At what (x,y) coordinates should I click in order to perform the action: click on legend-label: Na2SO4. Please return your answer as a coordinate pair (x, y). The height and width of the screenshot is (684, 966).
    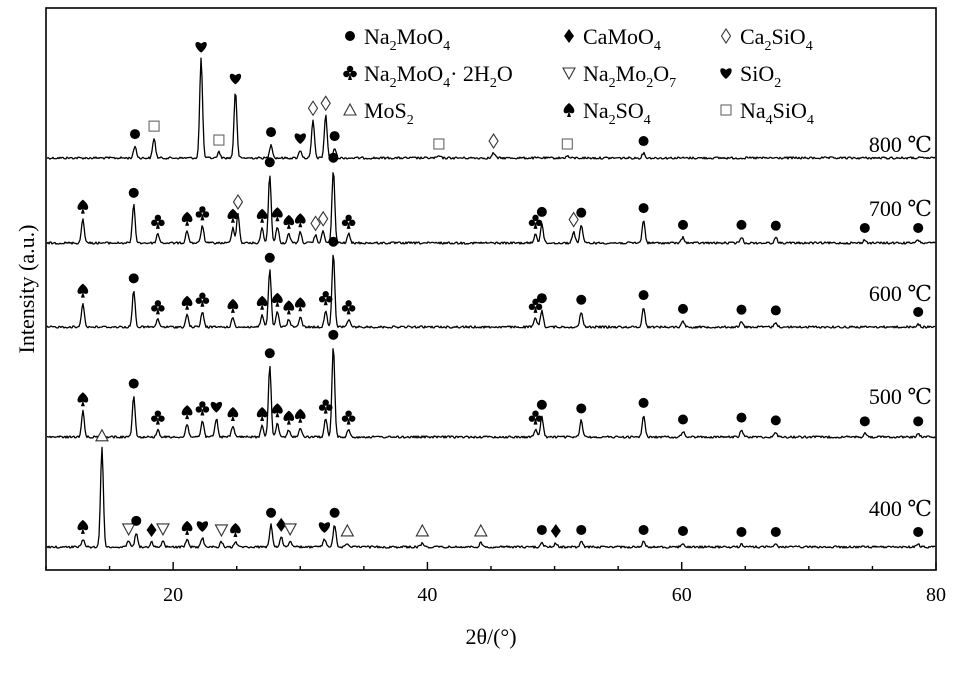
    Looking at the image, I should click on (617, 113).